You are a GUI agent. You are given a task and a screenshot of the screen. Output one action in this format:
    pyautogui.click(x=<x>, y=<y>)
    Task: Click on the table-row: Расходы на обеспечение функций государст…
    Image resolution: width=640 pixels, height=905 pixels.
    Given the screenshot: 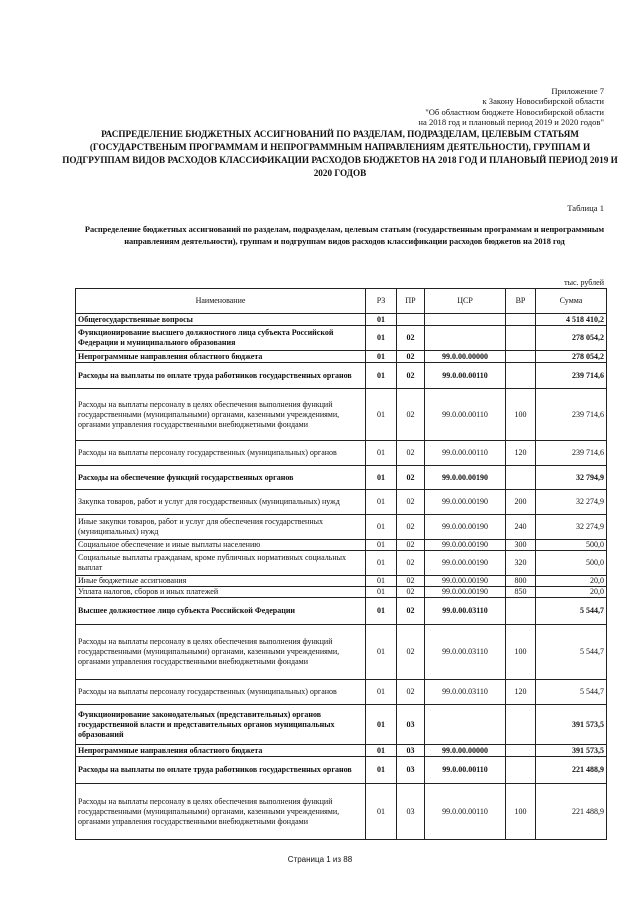 What is the action you would take?
    pyautogui.click(x=341, y=477)
    